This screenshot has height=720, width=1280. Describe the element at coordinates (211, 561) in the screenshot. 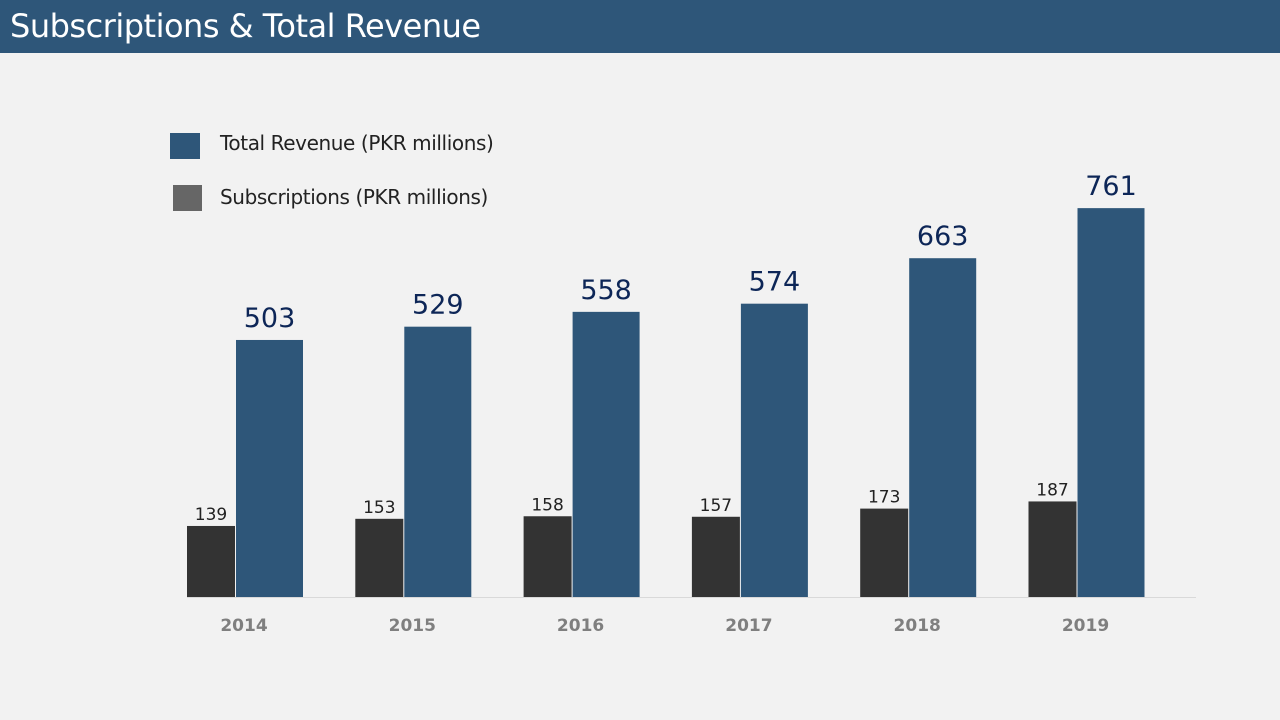

I see `bar-subscriptions-2014` at that location.